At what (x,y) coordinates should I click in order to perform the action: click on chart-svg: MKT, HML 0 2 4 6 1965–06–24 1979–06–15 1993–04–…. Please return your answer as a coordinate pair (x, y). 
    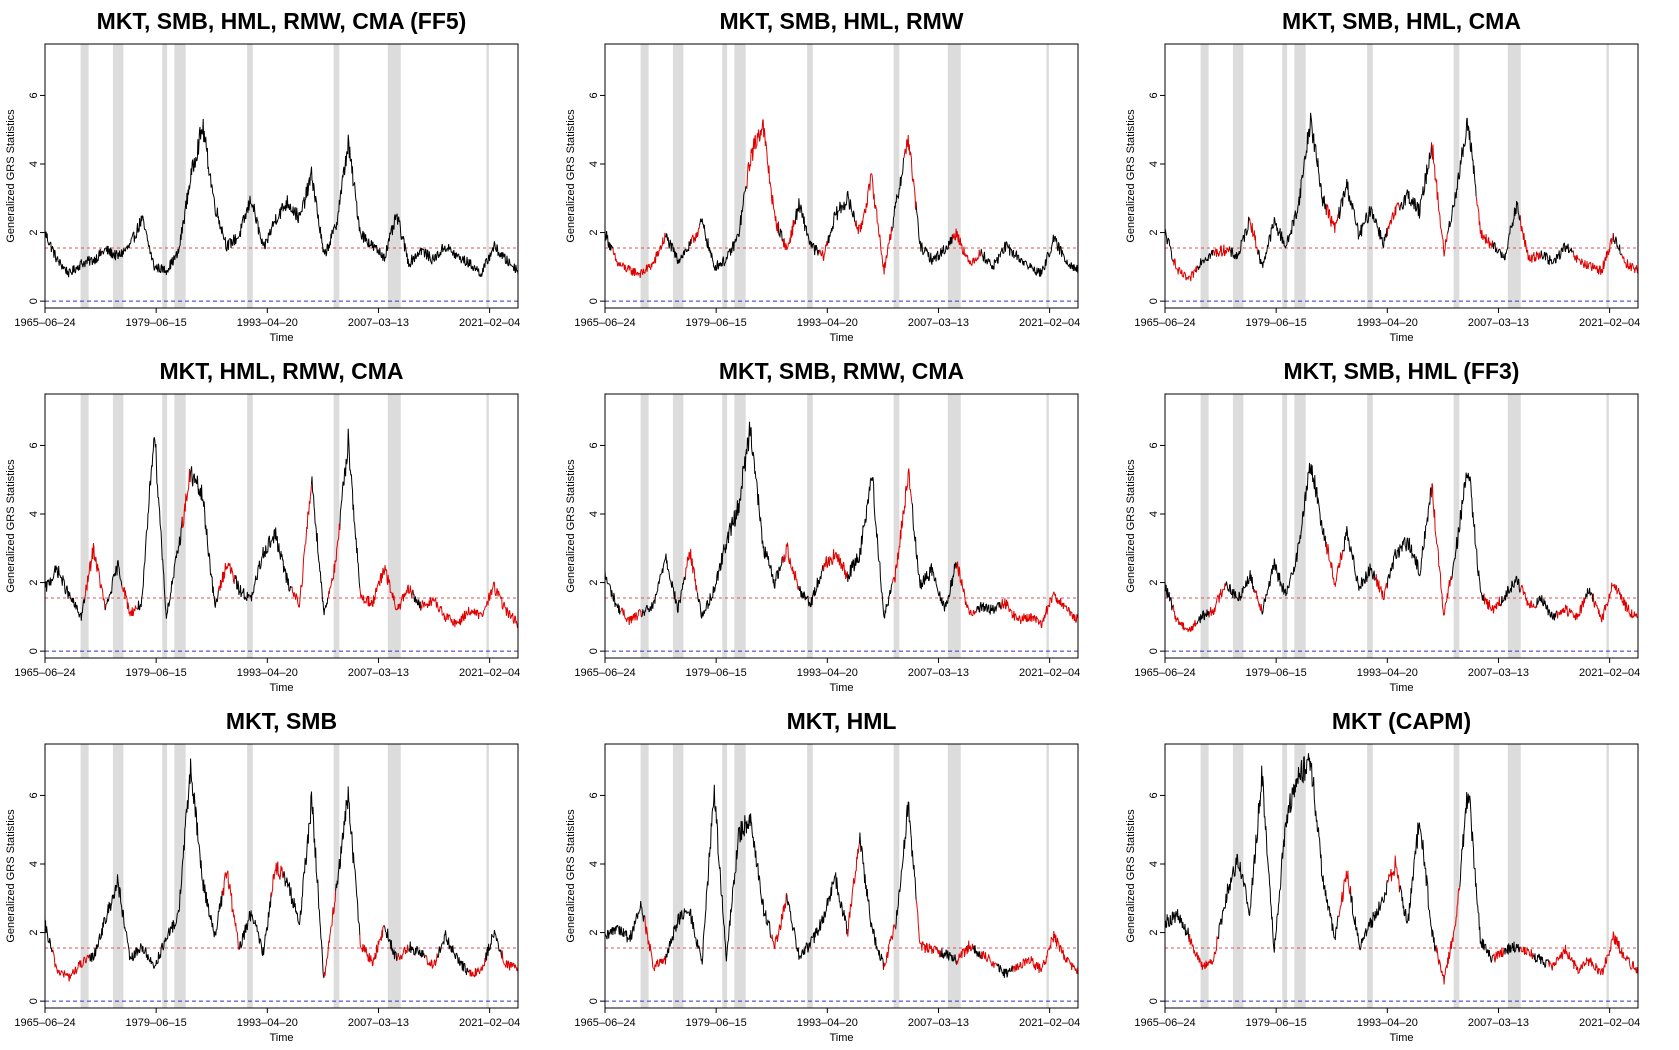
    Looking at the image, I should click on (822, 876).